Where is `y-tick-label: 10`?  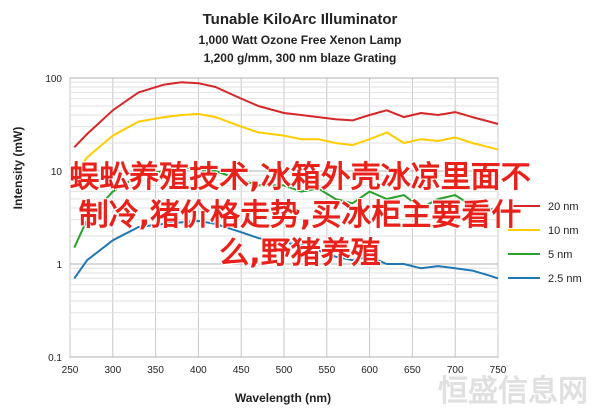 y-tick-label: 10 is located at coordinates (57, 172).